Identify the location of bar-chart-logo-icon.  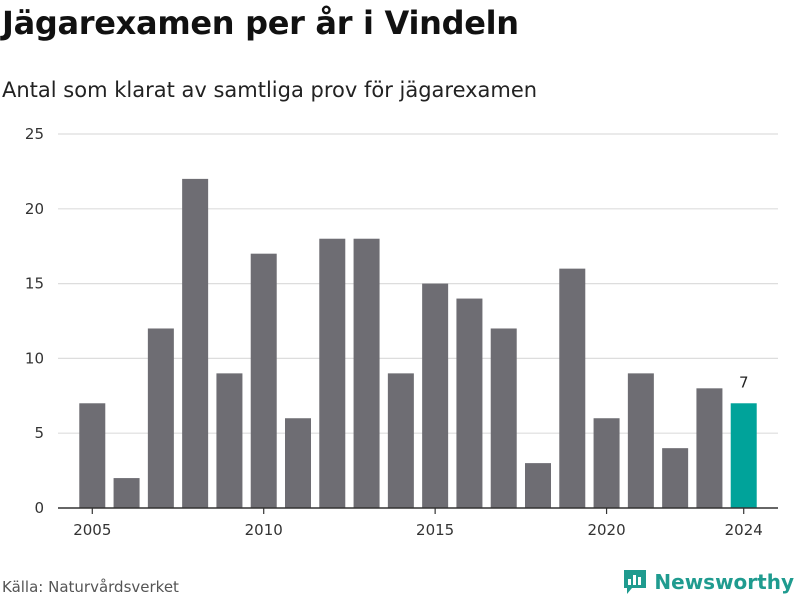
(635, 582).